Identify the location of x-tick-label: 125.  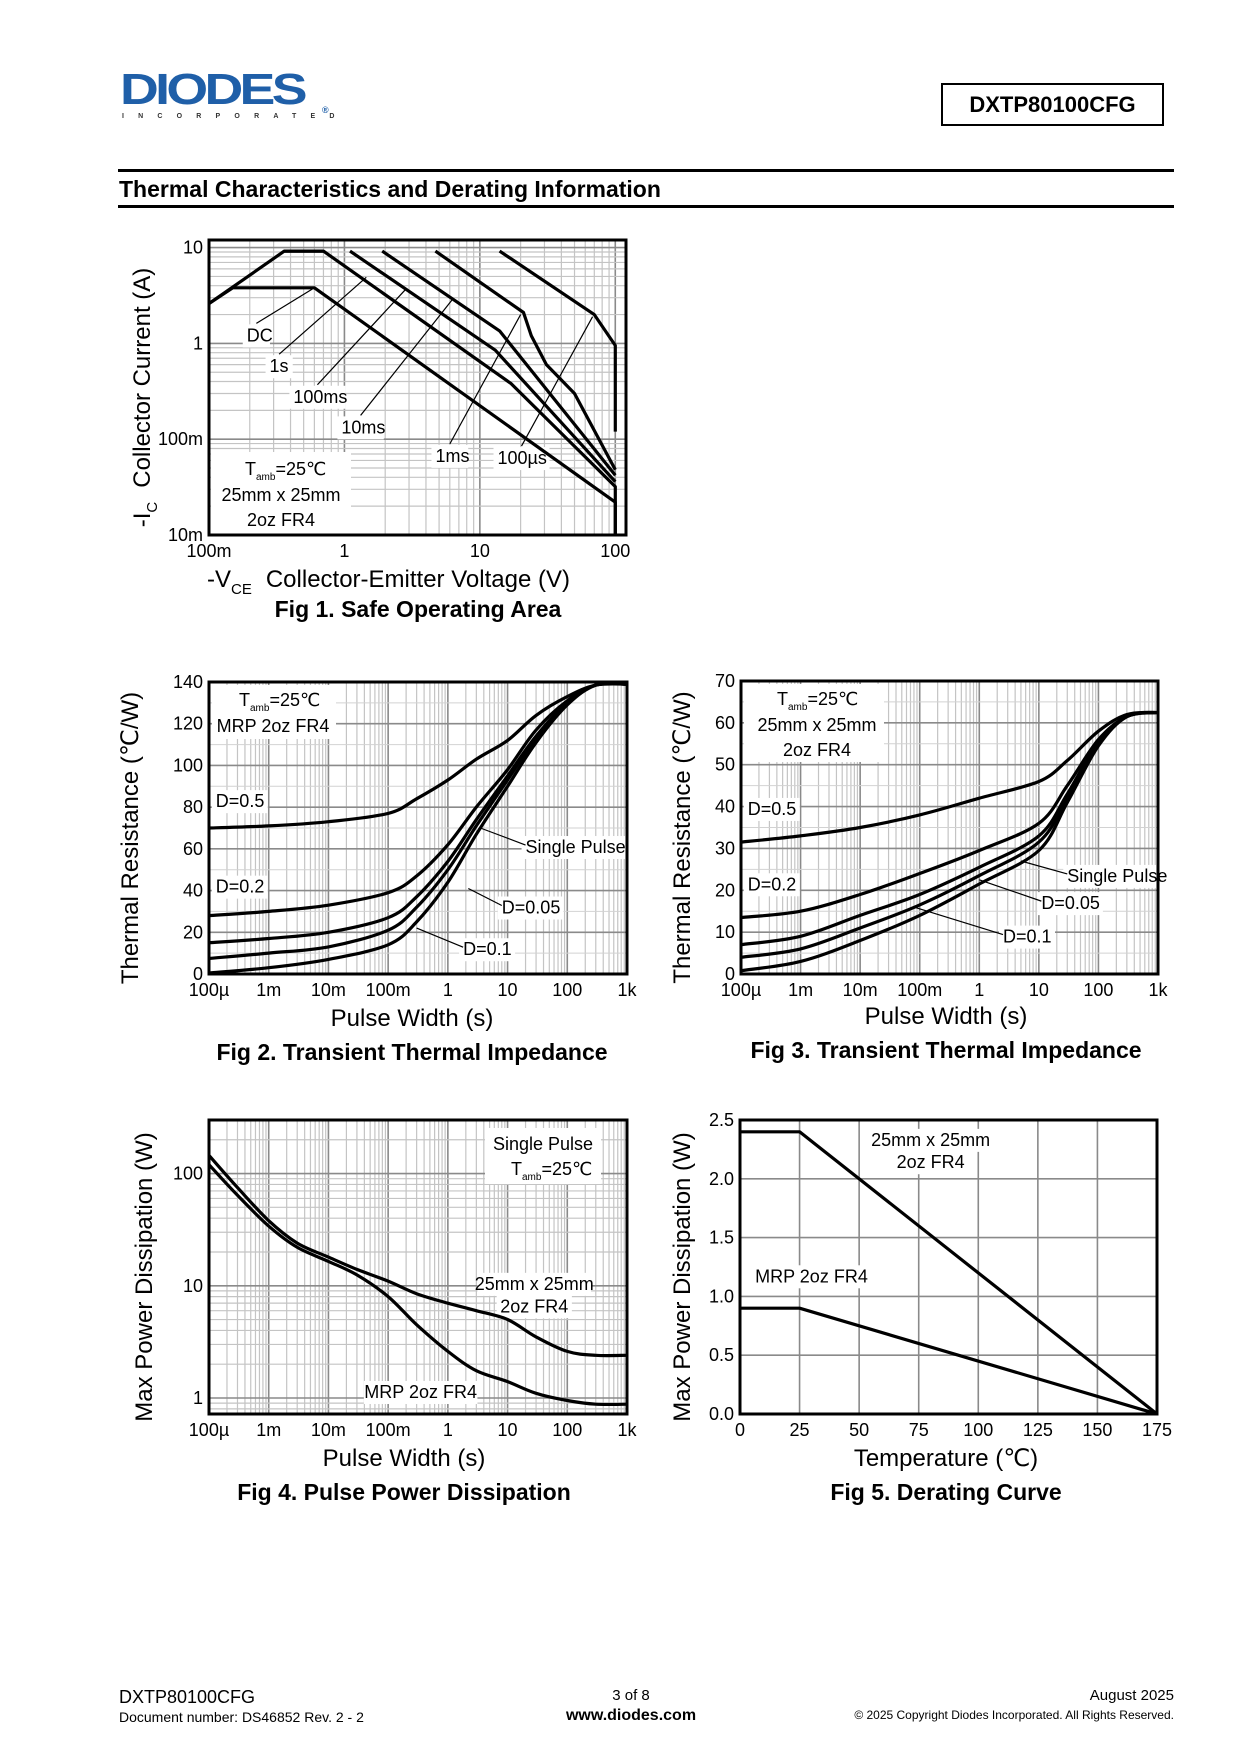
(1038, 1430).